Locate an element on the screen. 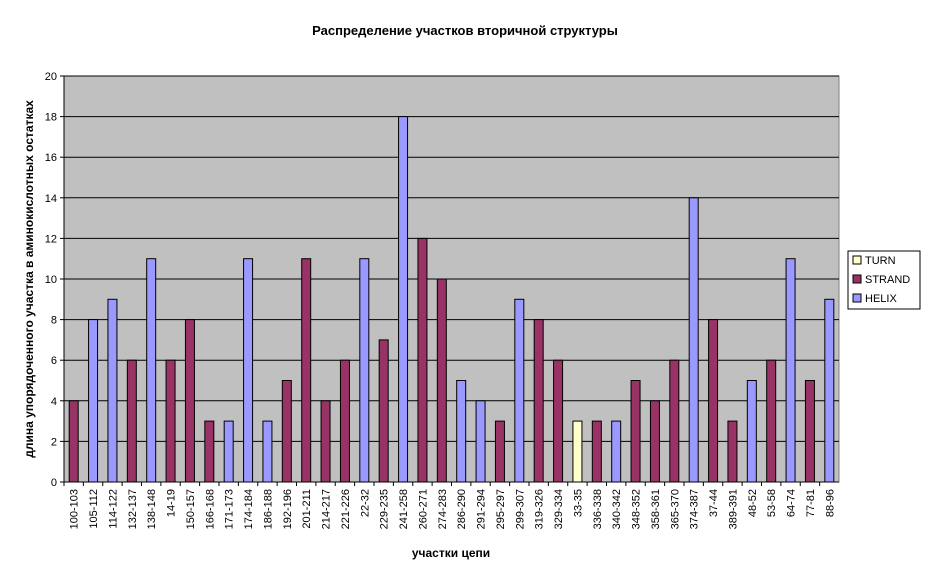  x-tick-label: 105-112 is located at coordinates (94, 509).